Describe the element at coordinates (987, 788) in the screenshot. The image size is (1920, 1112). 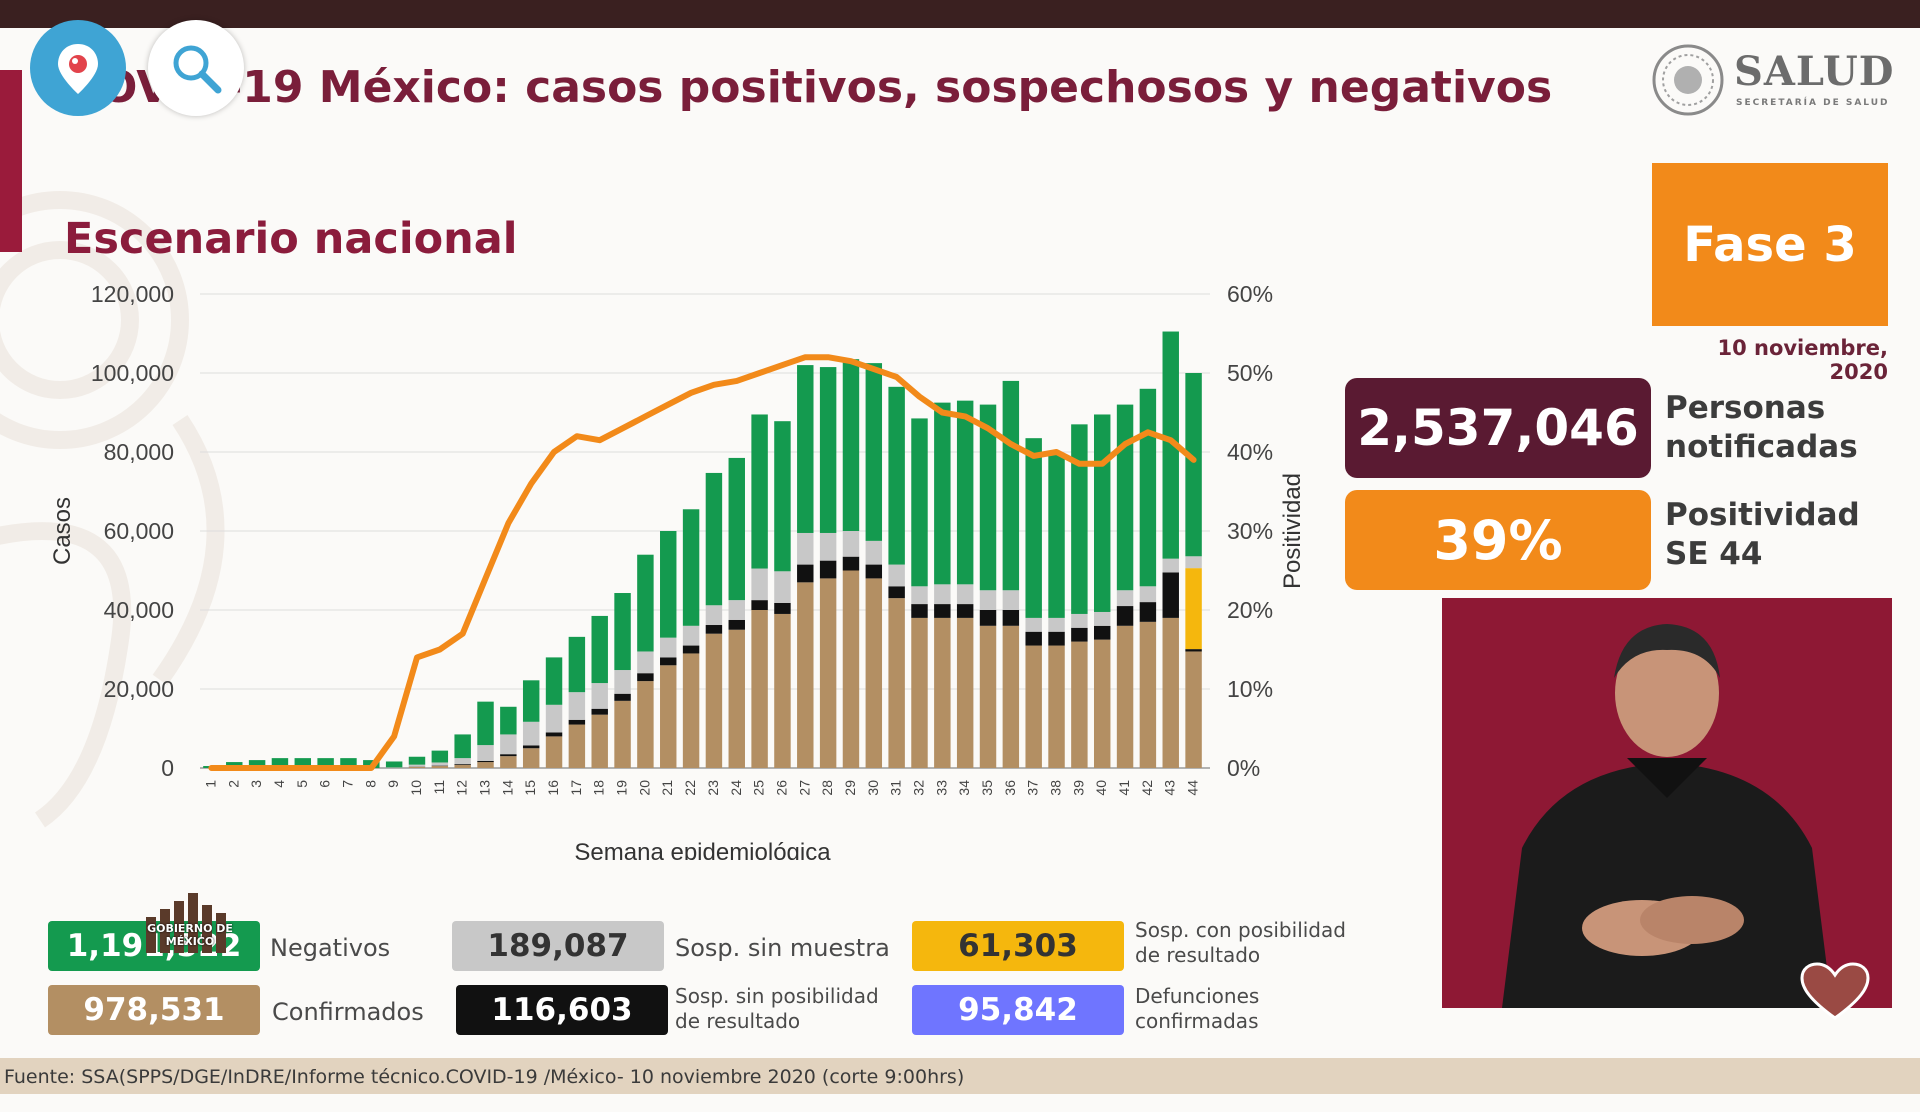
I see `x-tick-label: 35` at that location.